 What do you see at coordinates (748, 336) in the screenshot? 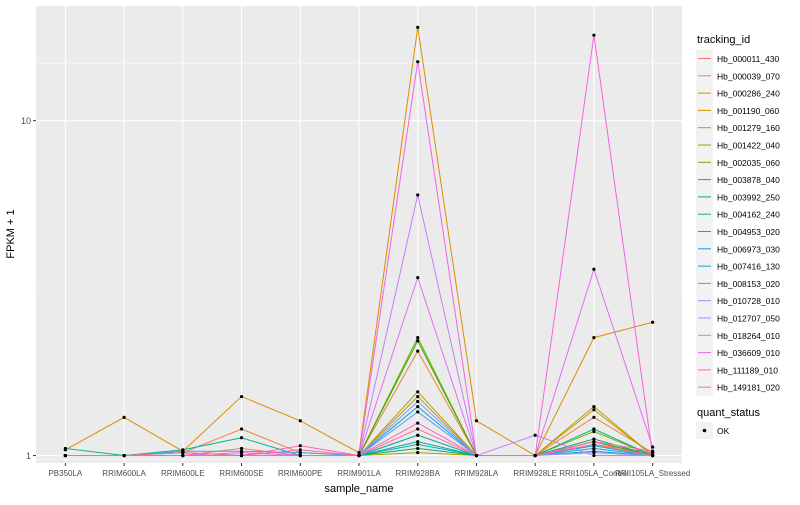
I see `legend-label: Hb_018264_010` at bounding box center [748, 336].